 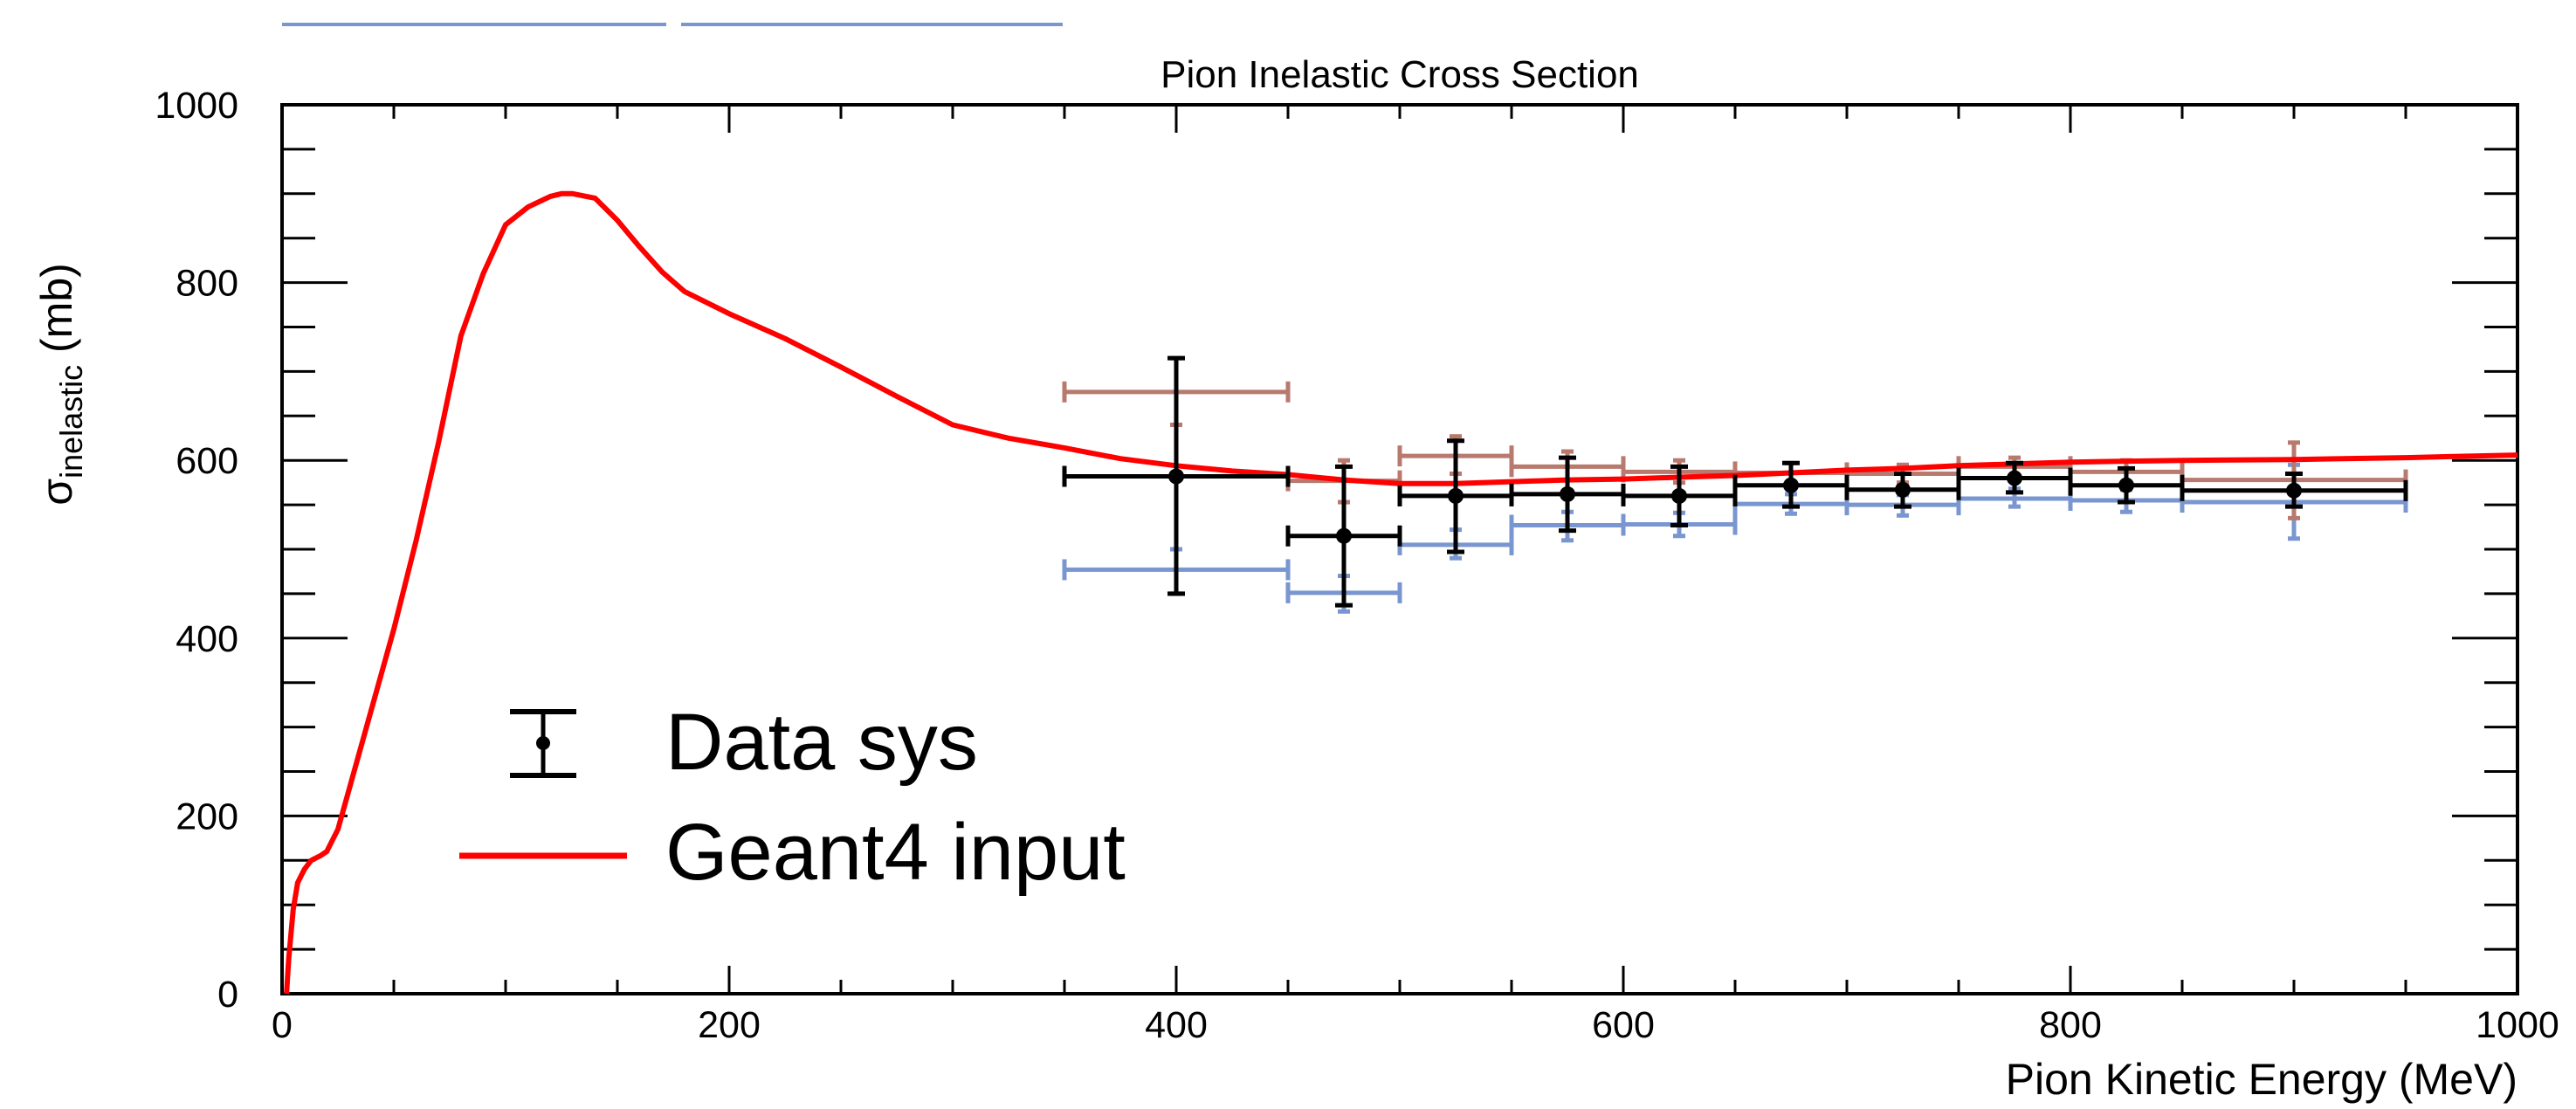 What do you see at coordinates (895, 852) in the screenshot?
I see `legend-label-geant4: Geant4 input` at bounding box center [895, 852].